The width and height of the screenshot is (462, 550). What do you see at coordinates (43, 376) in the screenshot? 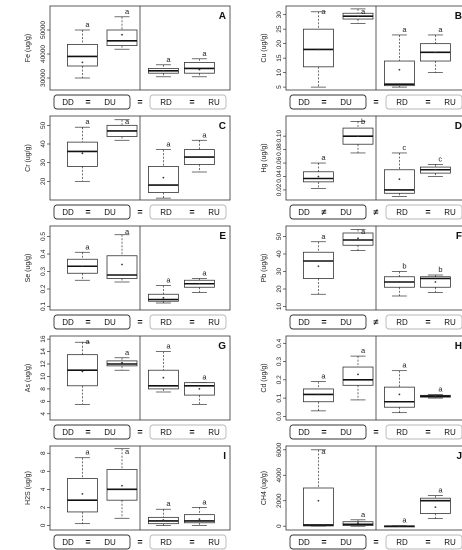
I see `y-tick-label: 10` at bounding box center [43, 376].